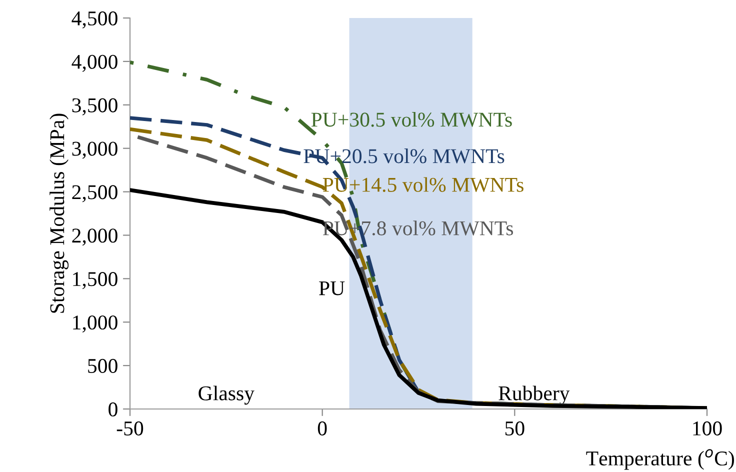 This screenshot has height=472, width=736. I want to click on x-tick-label: 0, so click(322, 428).